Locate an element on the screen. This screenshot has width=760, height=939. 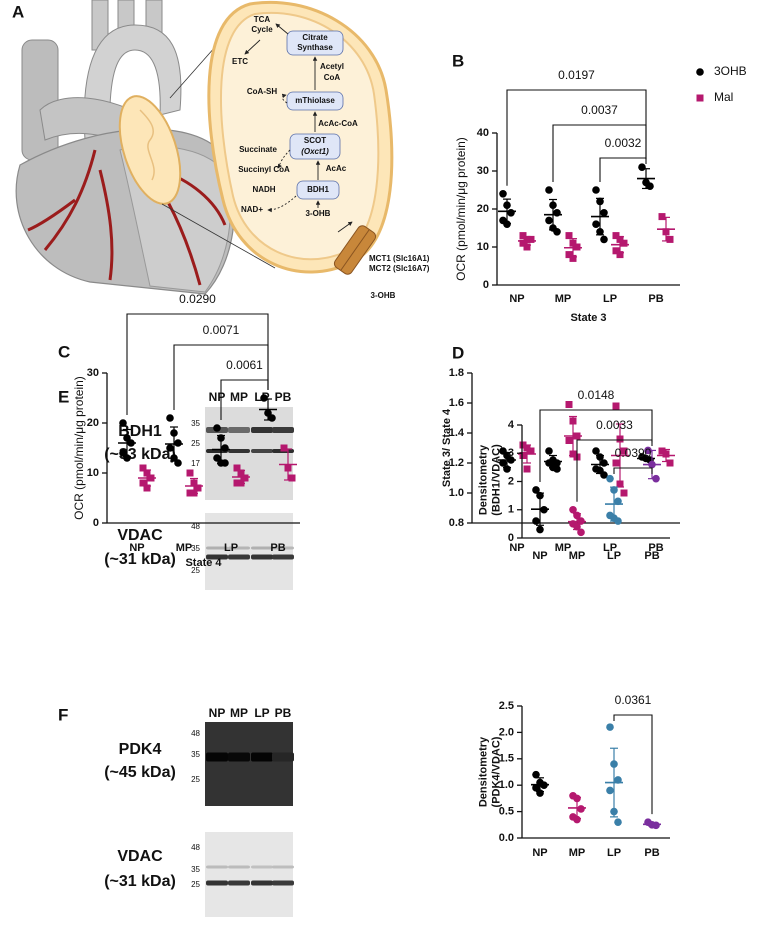
y-axis-title: (BDH1/VDAC) is located at coordinates (496, 480).